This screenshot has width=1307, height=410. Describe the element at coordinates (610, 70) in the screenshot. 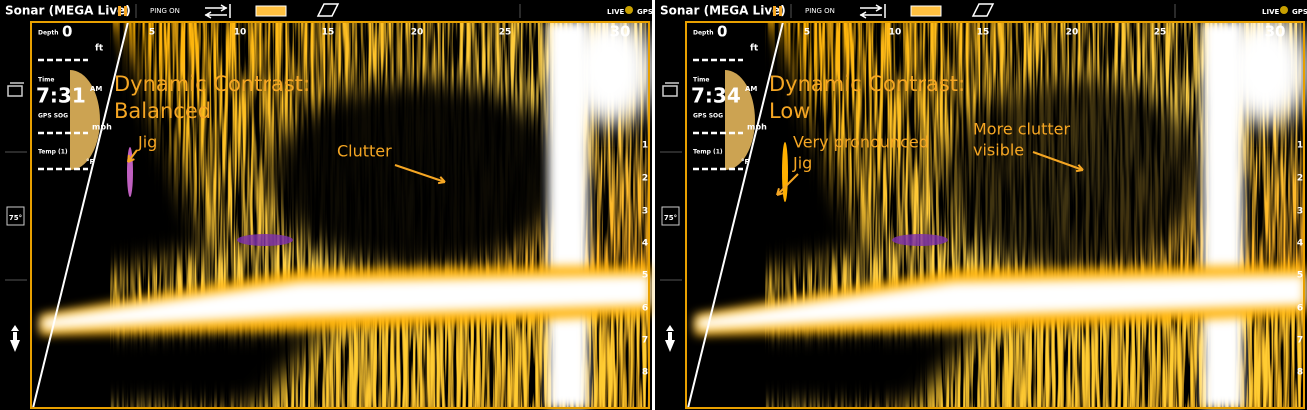

I see `sonar-bright` at that location.